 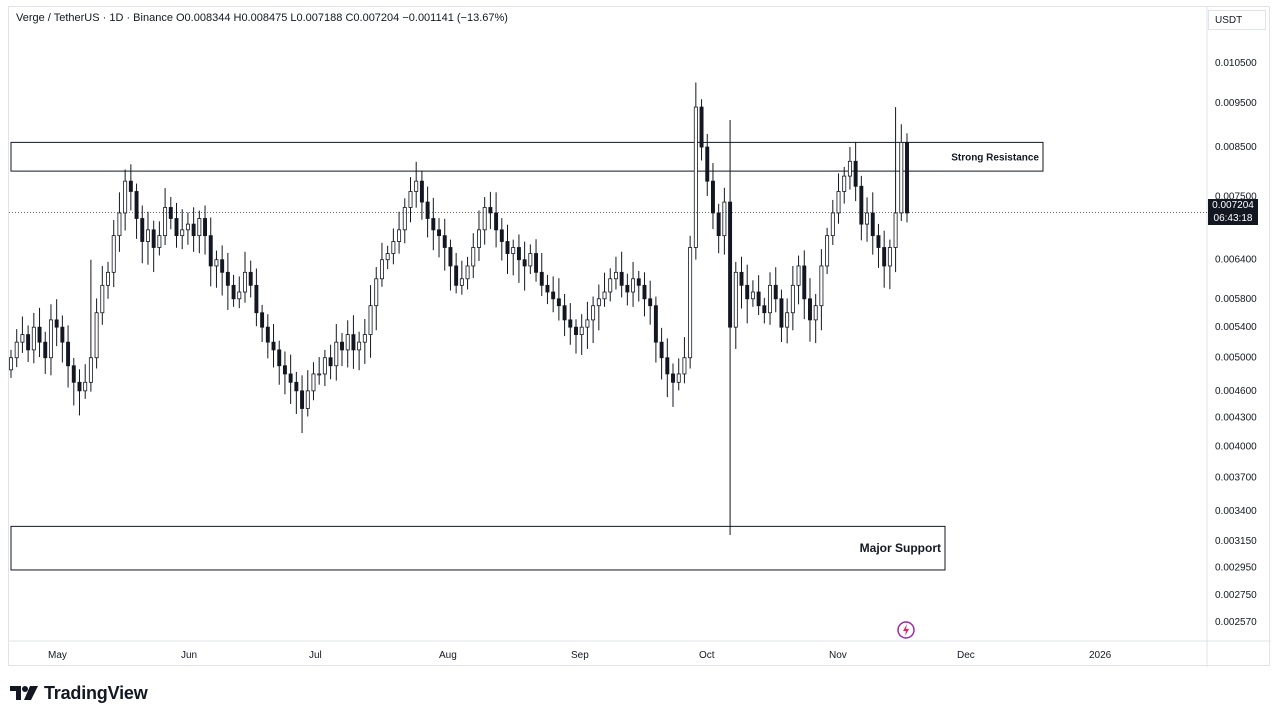 What do you see at coordinates (79, 693) in the screenshot?
I see `tradingview-logo: TradingView` at bounding box center [79, 693].